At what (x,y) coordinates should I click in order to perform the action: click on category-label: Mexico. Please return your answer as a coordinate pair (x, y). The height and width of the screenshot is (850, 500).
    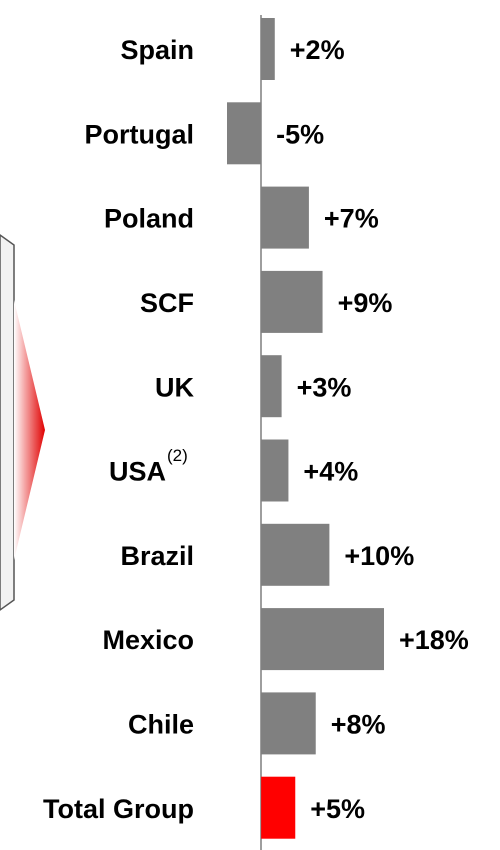
    Looking at the image, I should click on (148, 640).